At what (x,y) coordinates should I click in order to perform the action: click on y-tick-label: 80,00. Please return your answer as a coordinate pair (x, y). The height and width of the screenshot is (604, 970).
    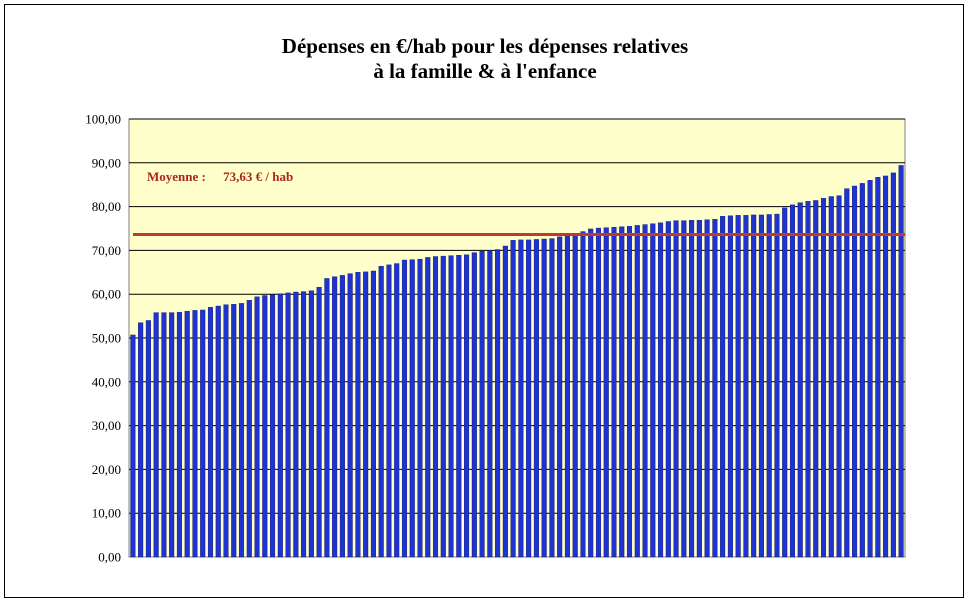
    Looking at the image, I should click on (106, 206).